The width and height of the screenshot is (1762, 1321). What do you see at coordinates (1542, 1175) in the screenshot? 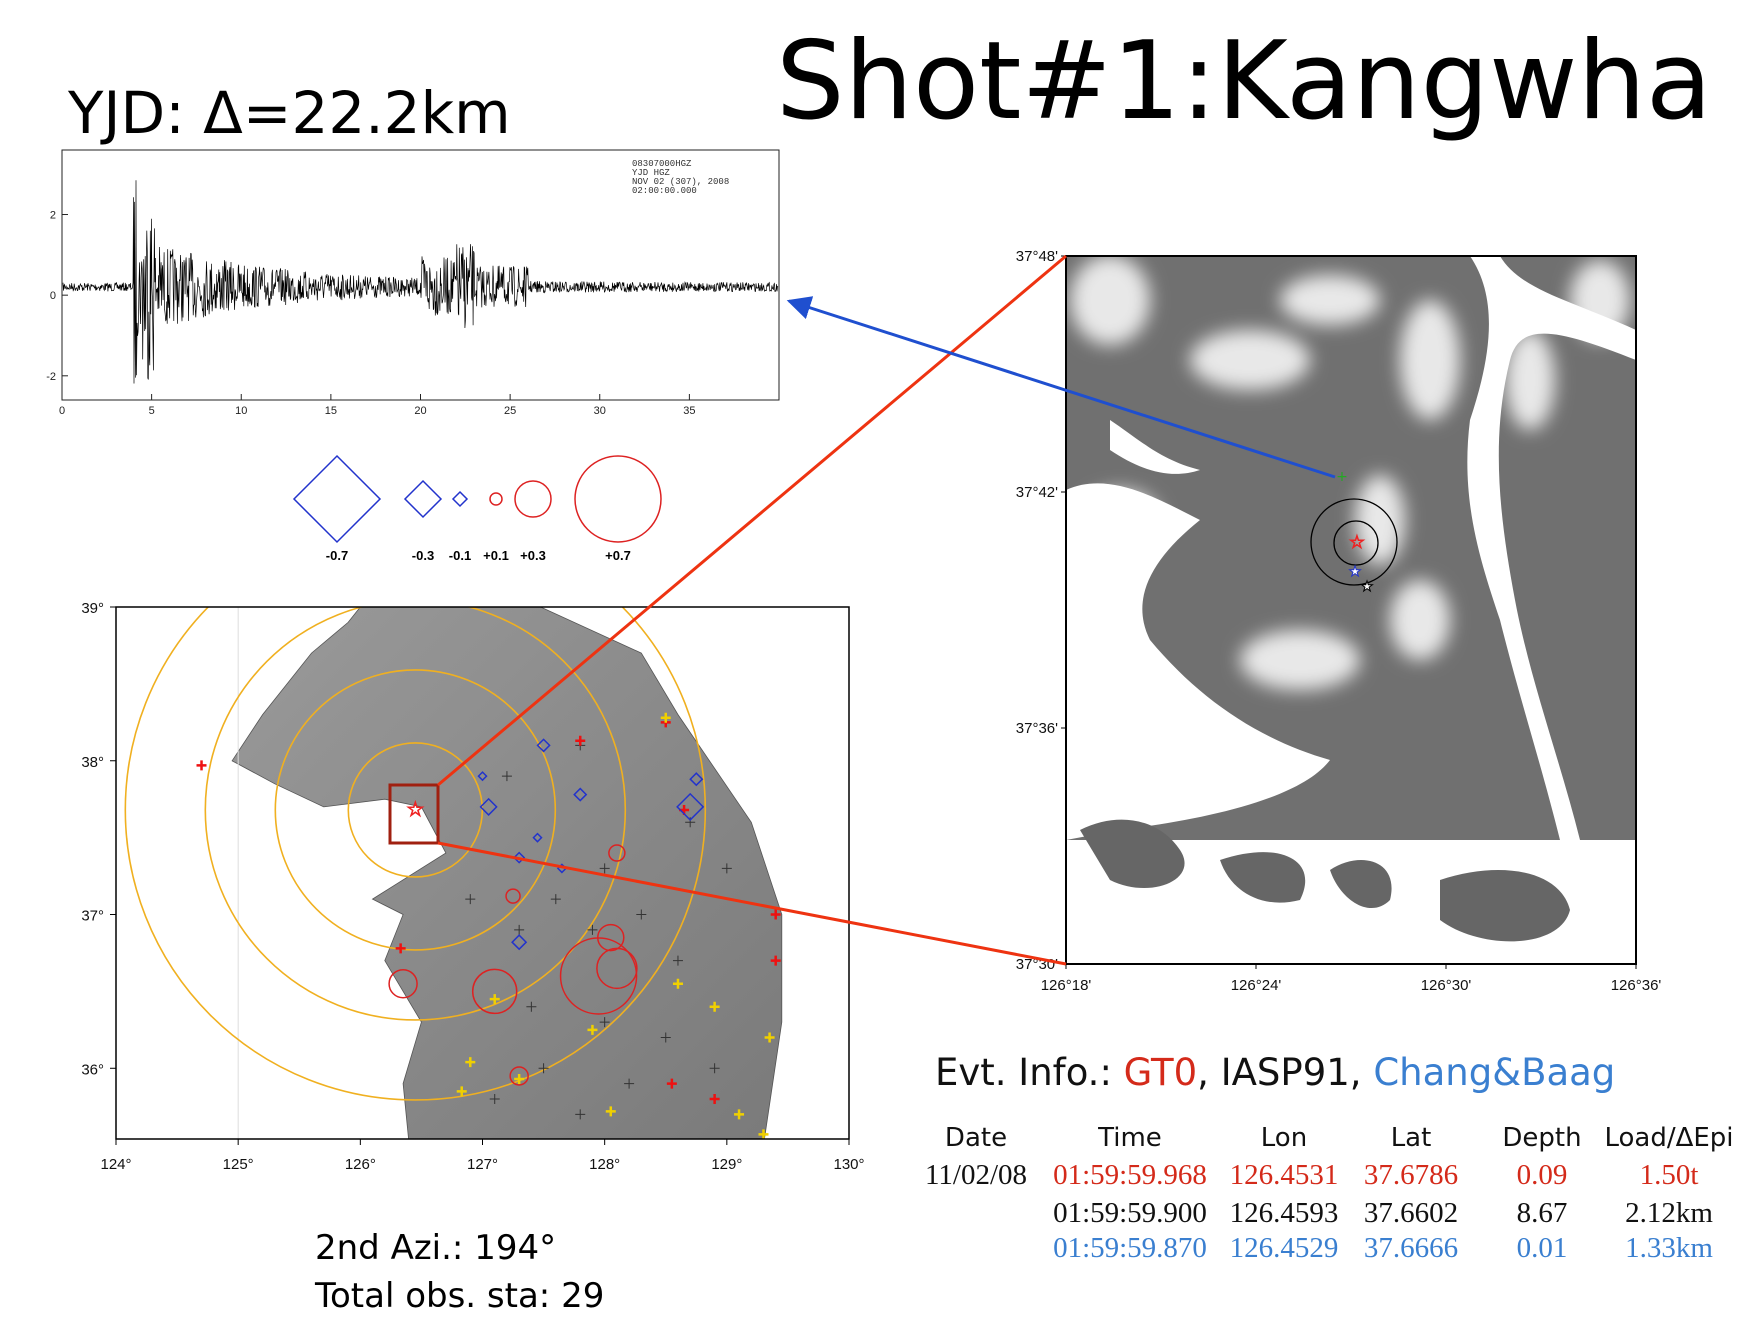
I see `table-cell: 0.09` at bounding box center [1542, 1175].